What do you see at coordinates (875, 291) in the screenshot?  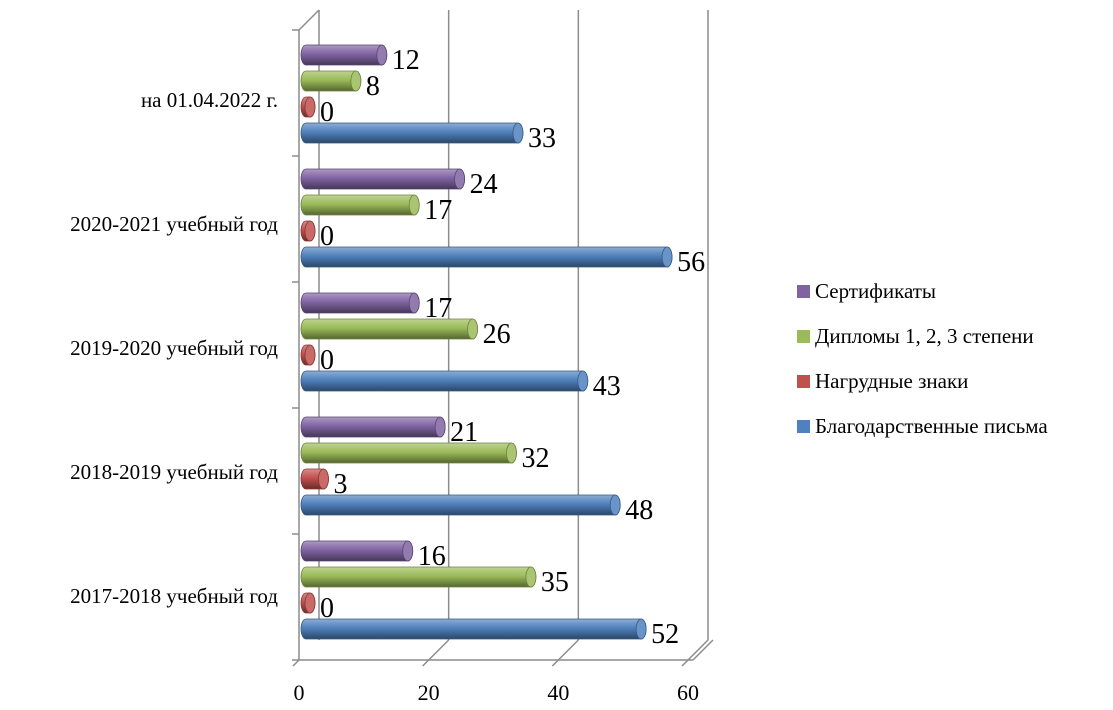 I see `legend-label: Сертификаты` at bounding box center [875, 291].